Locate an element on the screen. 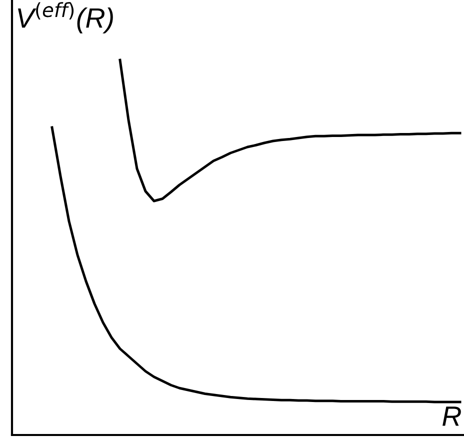 This screenshot has height=440, width=464. y-axis-title: V$^{(eff)}$(R) is located at coordinates (65, 18).